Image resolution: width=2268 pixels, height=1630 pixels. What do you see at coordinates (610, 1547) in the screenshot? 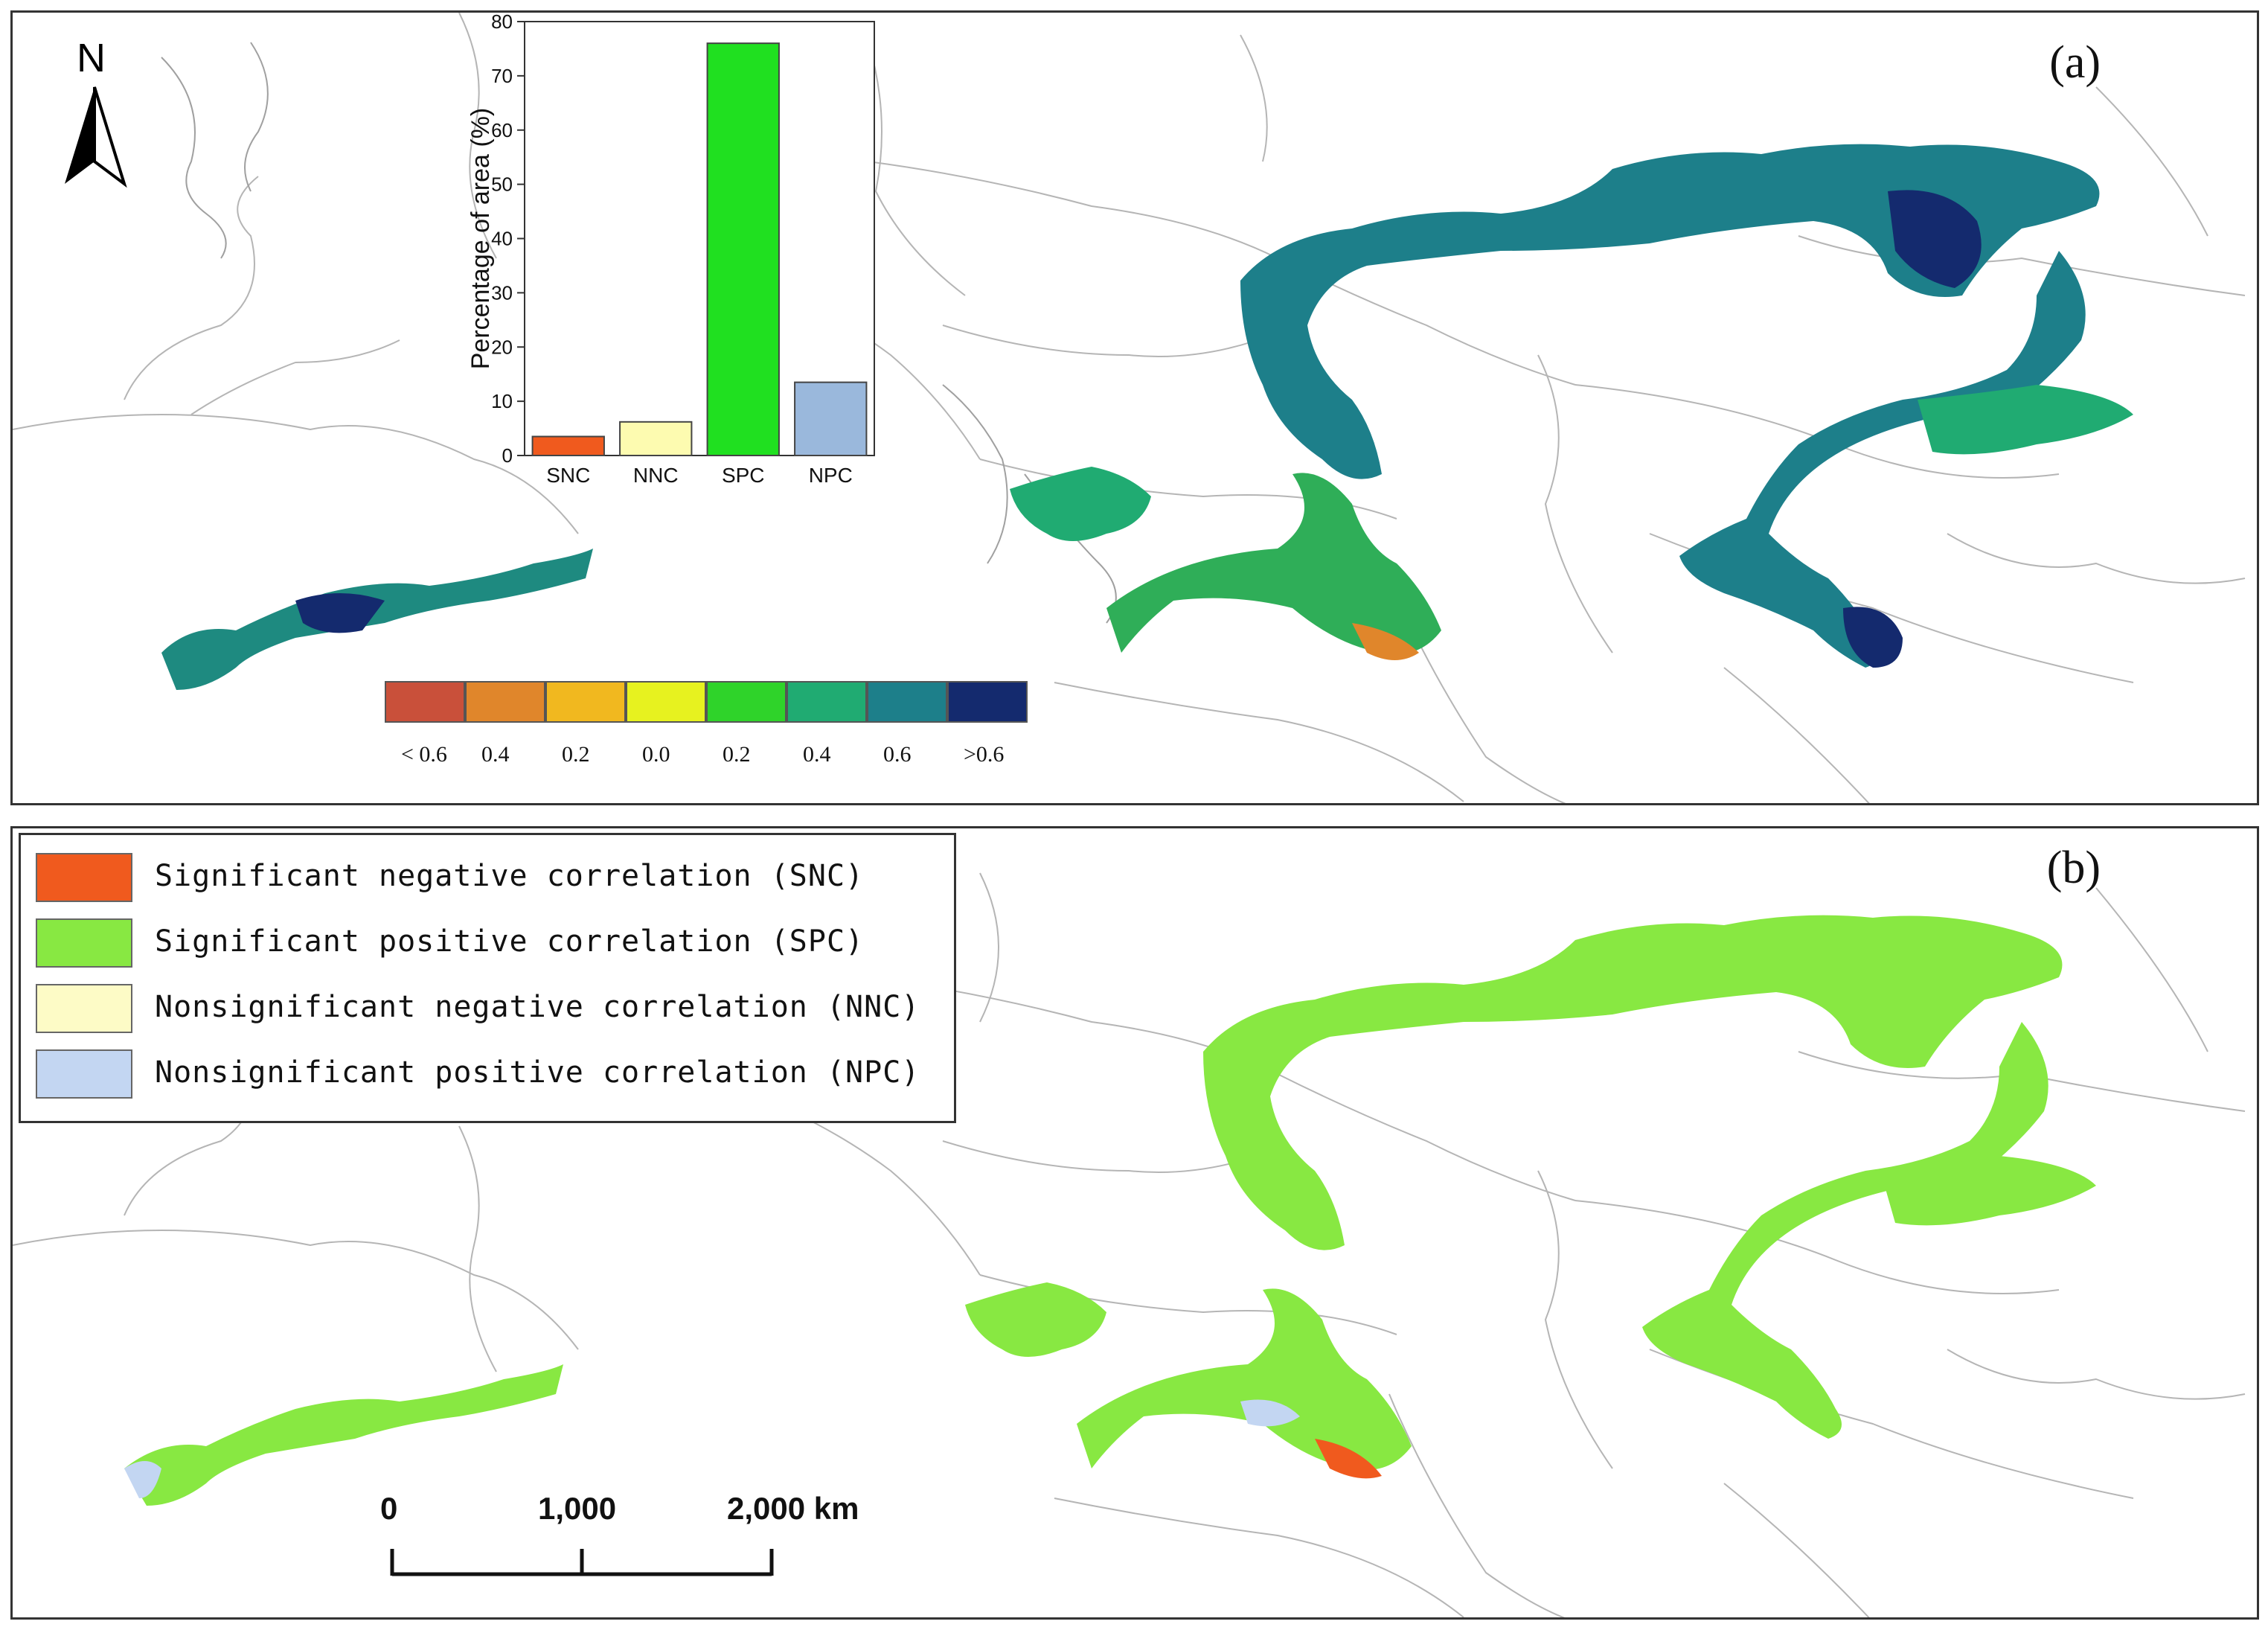
I see `scale-bar: 0 1,000 2,000 km` at bounding box center [610, 1547].